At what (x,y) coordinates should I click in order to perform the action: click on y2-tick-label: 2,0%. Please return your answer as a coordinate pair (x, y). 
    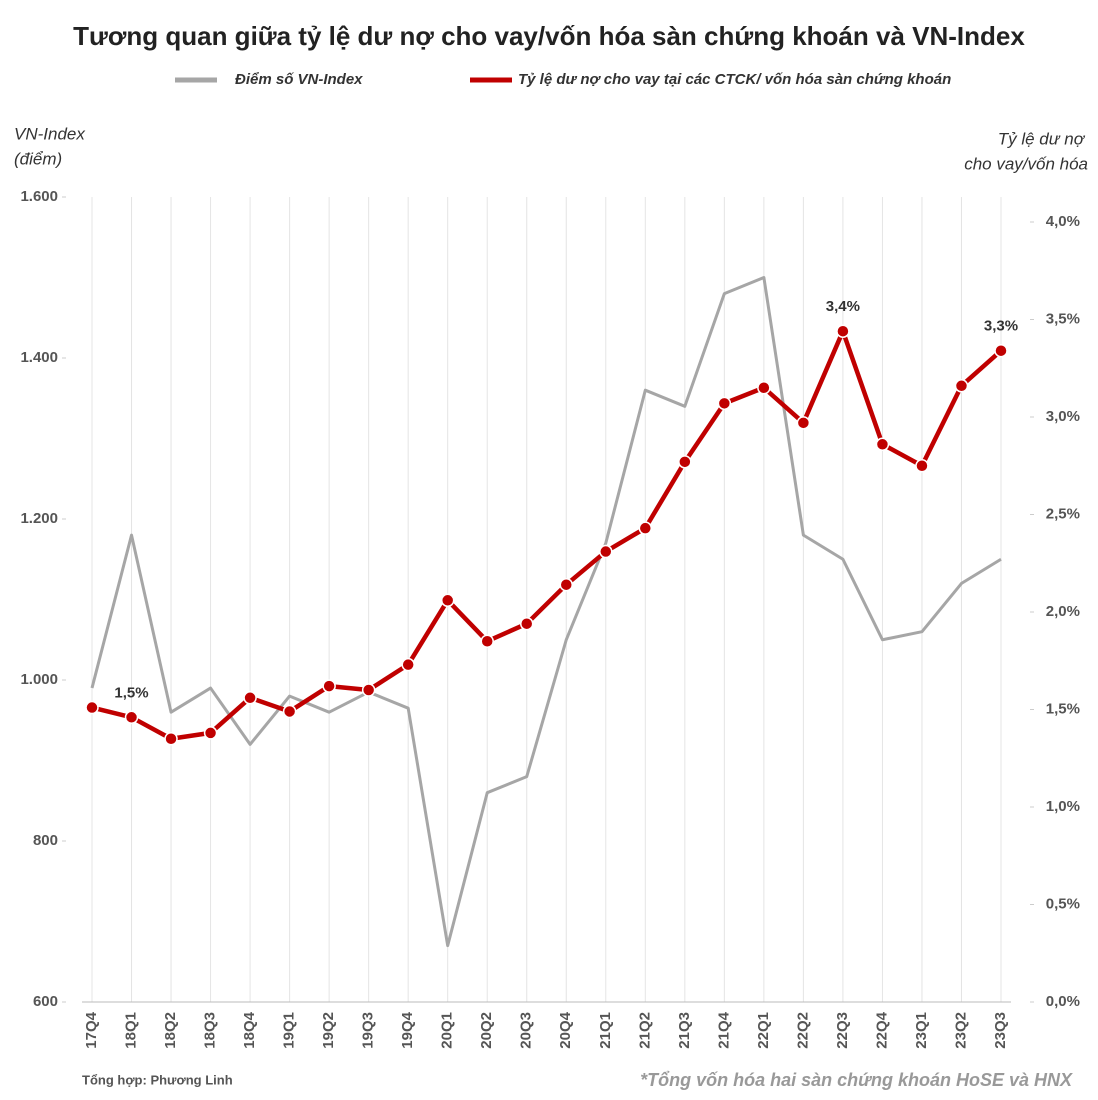
    Looking at the image, I should click on (1063, 611).